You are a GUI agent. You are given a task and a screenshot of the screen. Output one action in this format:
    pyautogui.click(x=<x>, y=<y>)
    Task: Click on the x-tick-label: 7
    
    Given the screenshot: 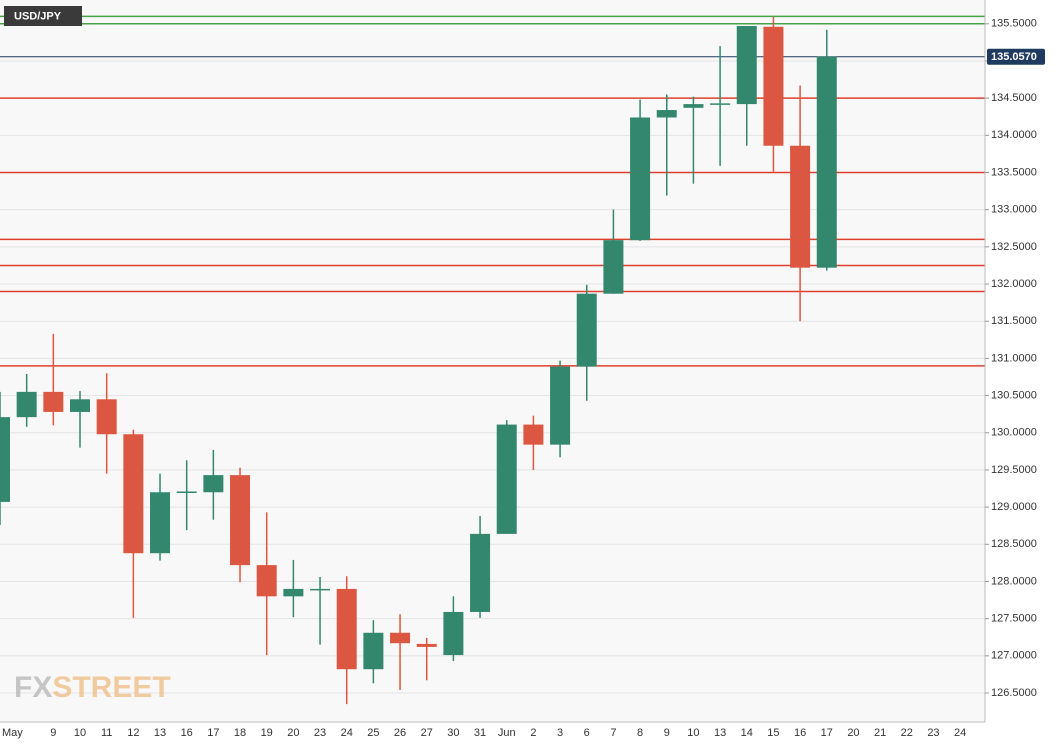 What is the action you would take?
    pyautogui.click(x=613, y=733)
    